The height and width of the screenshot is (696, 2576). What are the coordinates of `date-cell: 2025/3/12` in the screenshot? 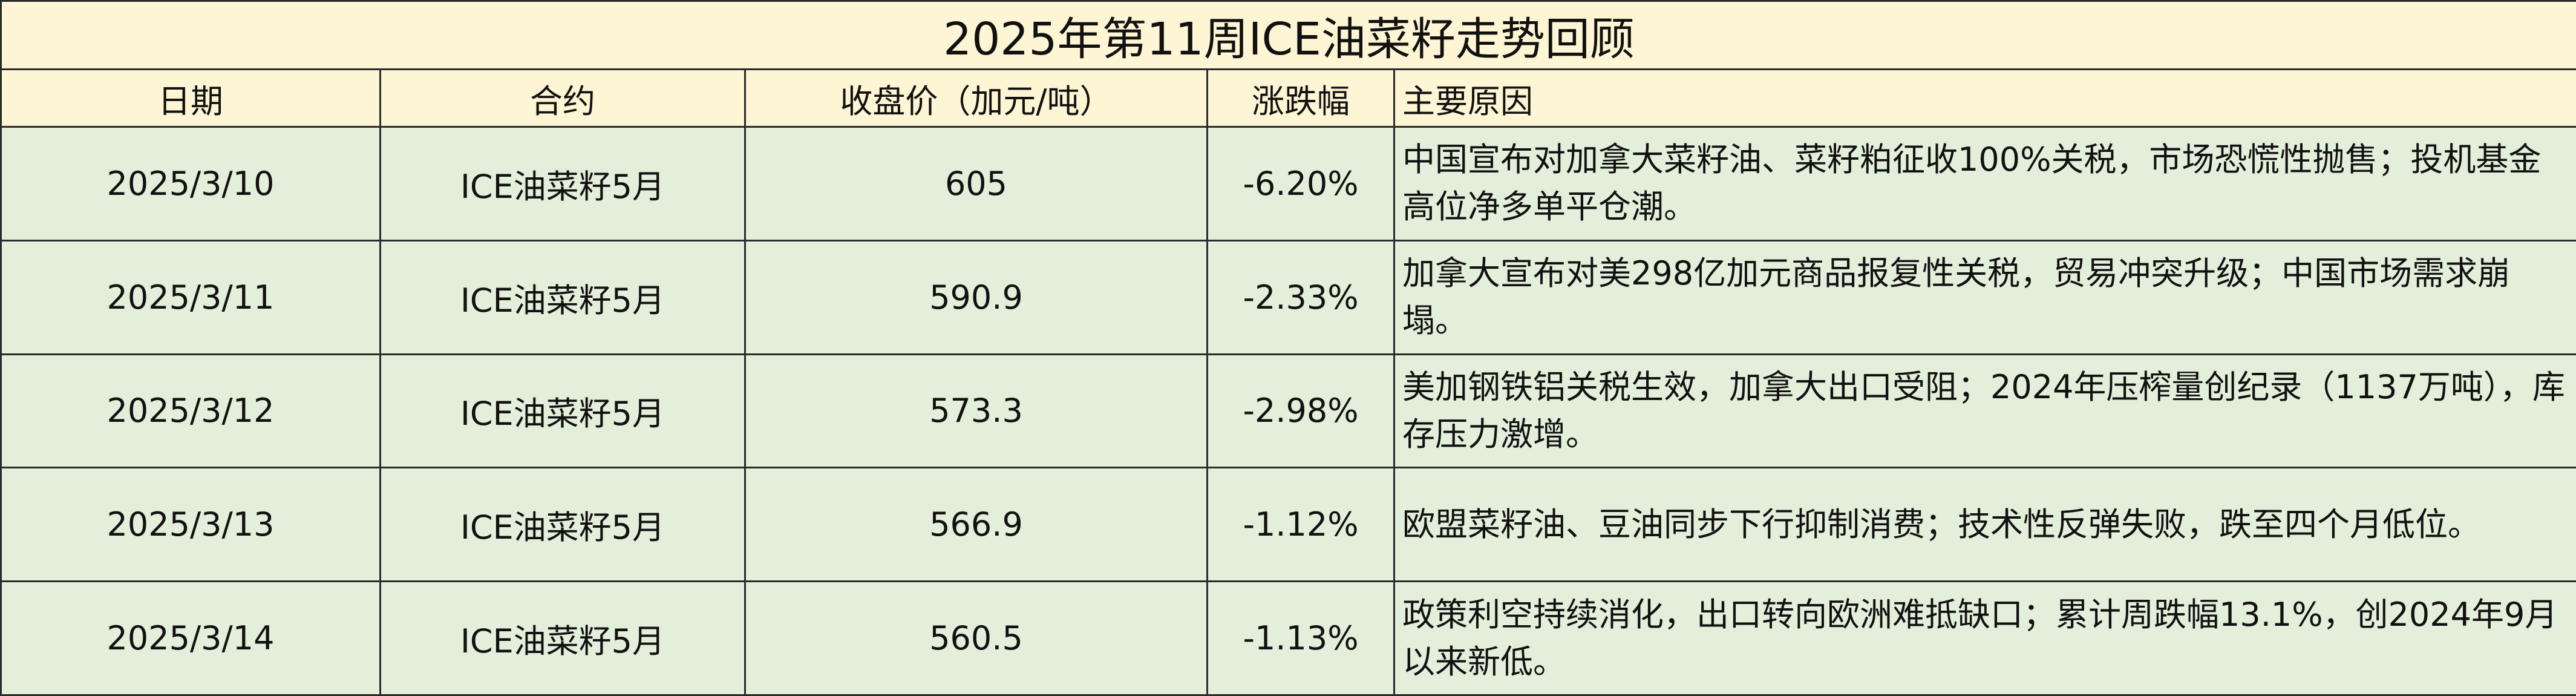 It's located at (190, 411).